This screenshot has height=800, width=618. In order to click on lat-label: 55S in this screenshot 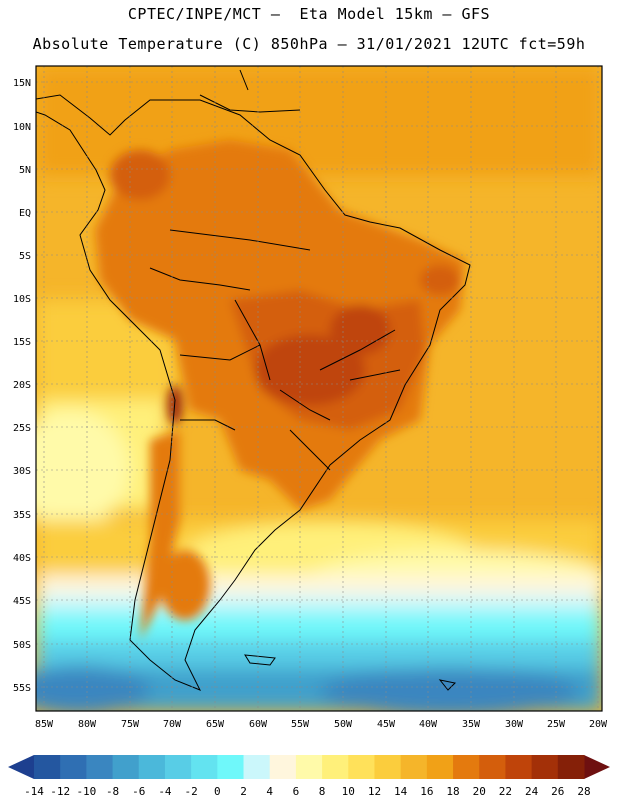, I will do `click(22, 688)`.